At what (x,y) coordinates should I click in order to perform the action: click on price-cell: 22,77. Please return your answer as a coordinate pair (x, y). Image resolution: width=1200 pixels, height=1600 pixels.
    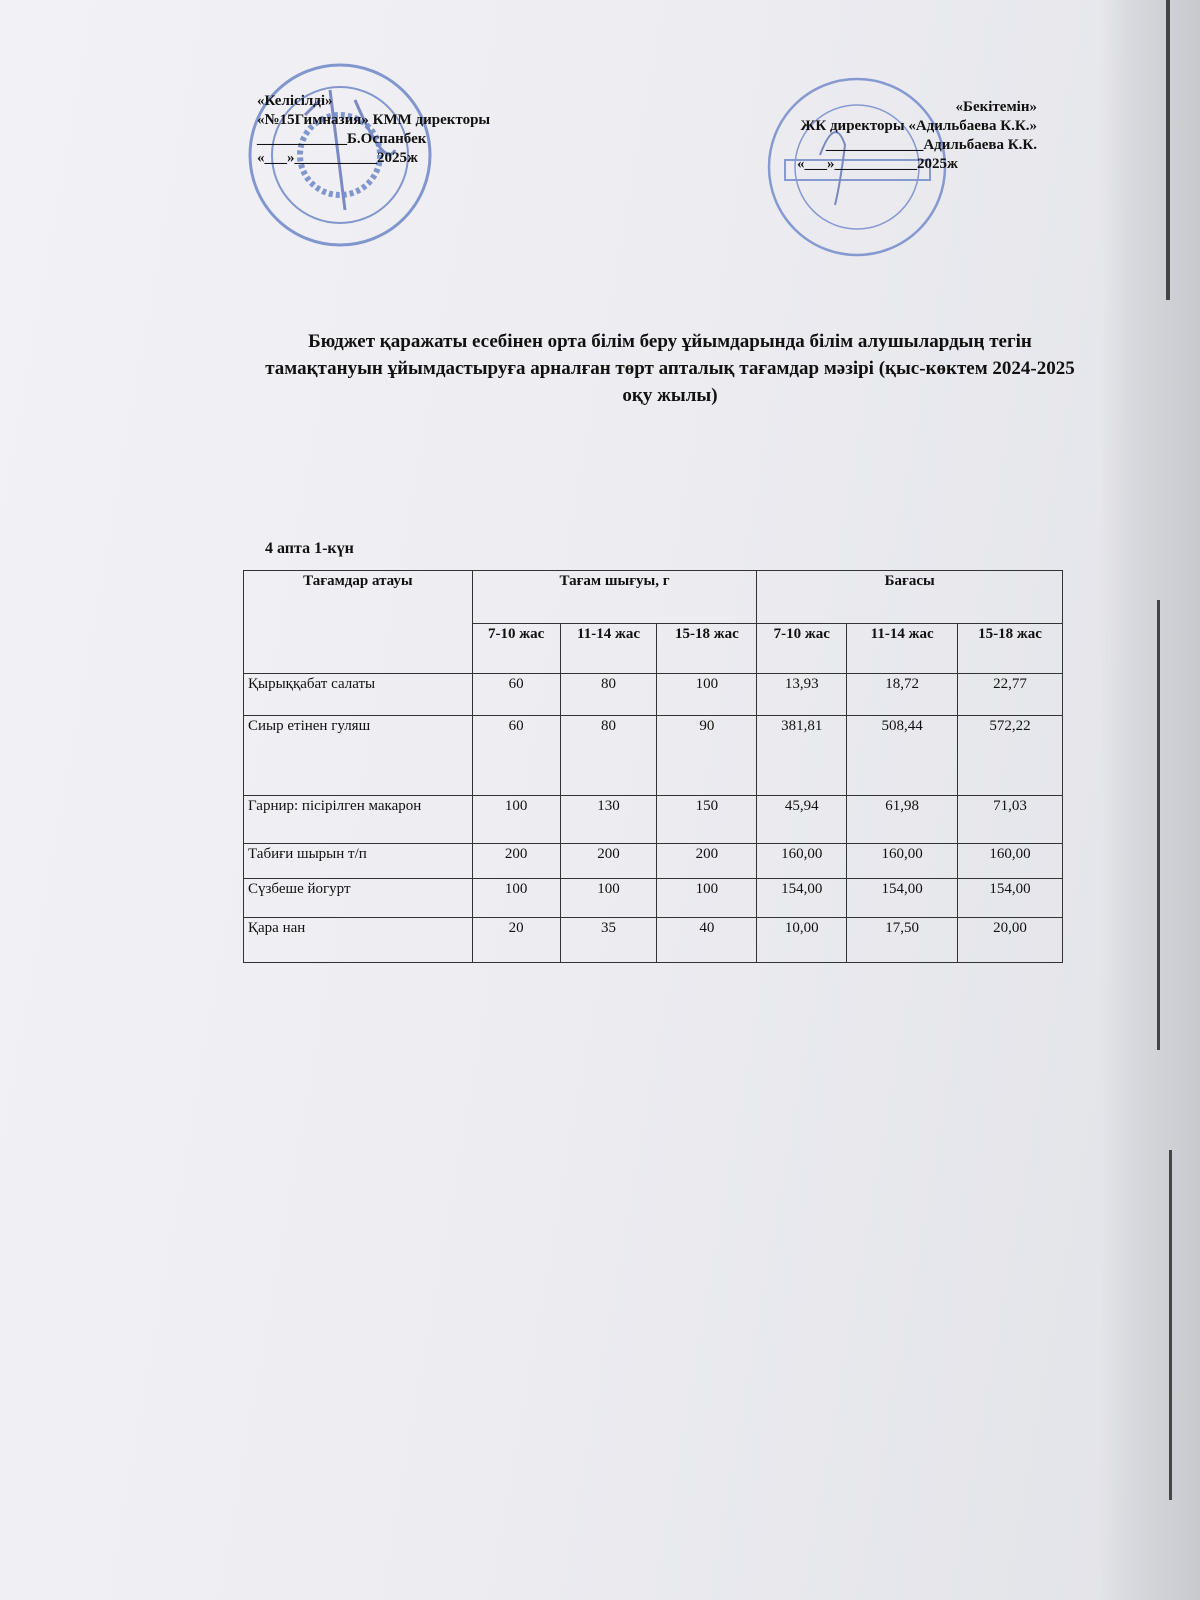
    Looking at the image, I should click on (1010, 694).